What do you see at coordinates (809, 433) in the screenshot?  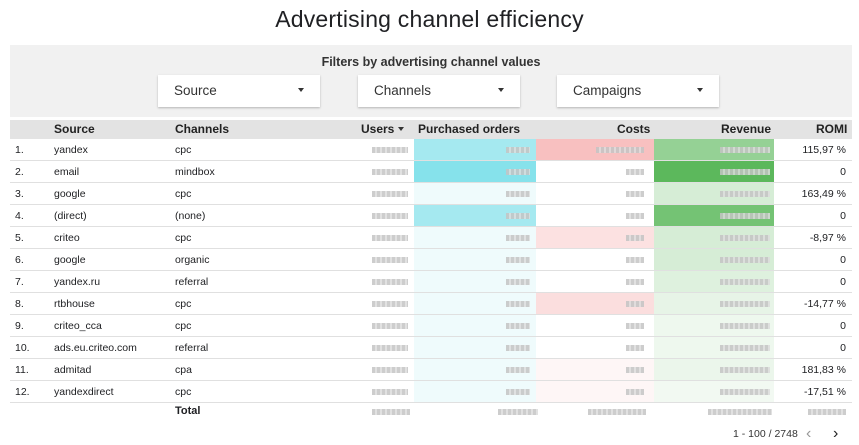 I see `prev-page-button: ‹` at bounding box center [809, 433].